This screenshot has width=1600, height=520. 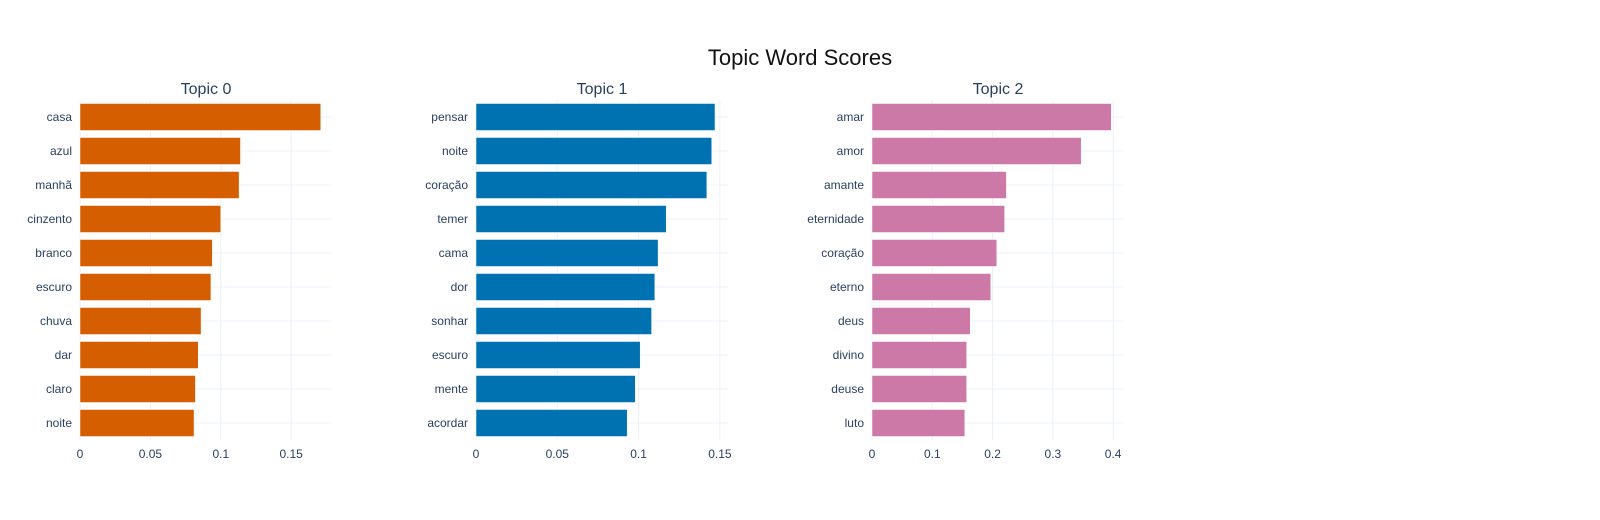 I want to click on y-tick-label: acordar, so click(x=447, y=423).